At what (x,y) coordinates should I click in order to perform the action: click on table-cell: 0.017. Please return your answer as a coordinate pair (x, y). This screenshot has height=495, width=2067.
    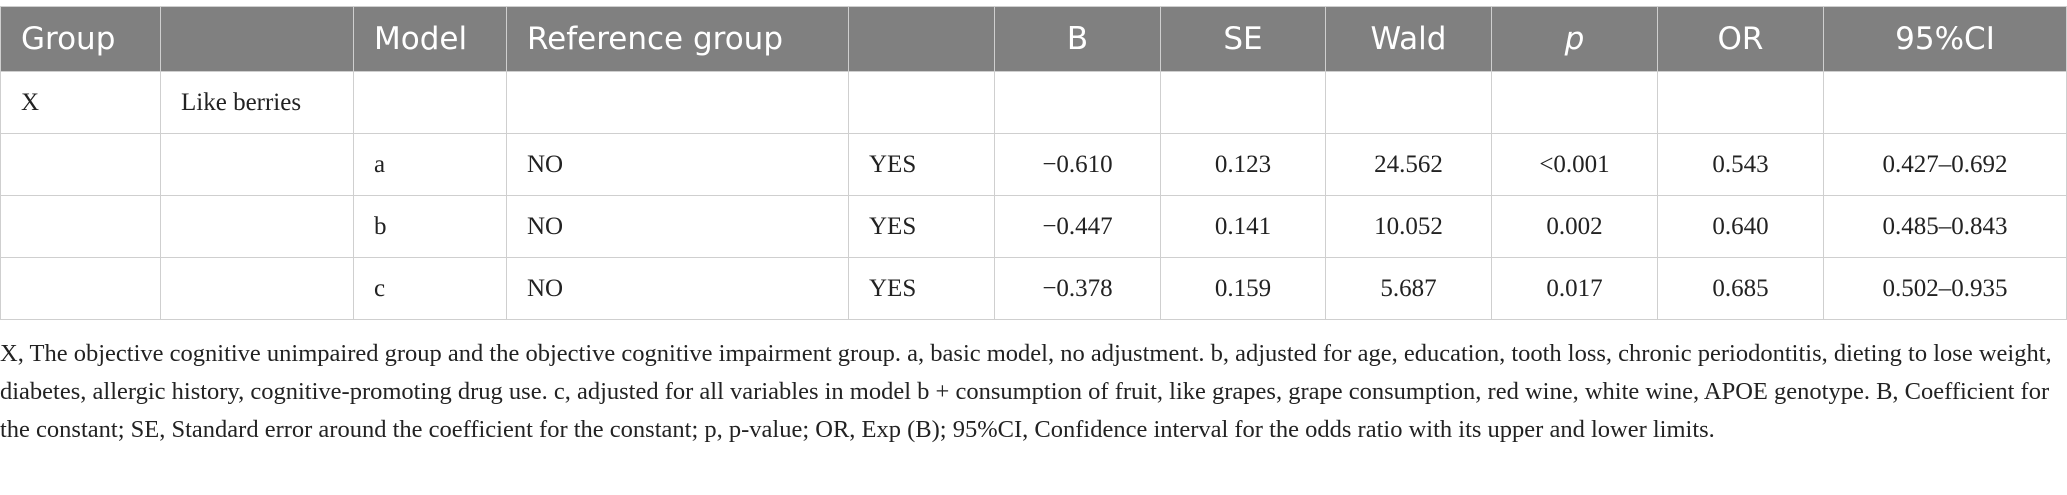
    Looking at the image, I should click on (1574, 288).